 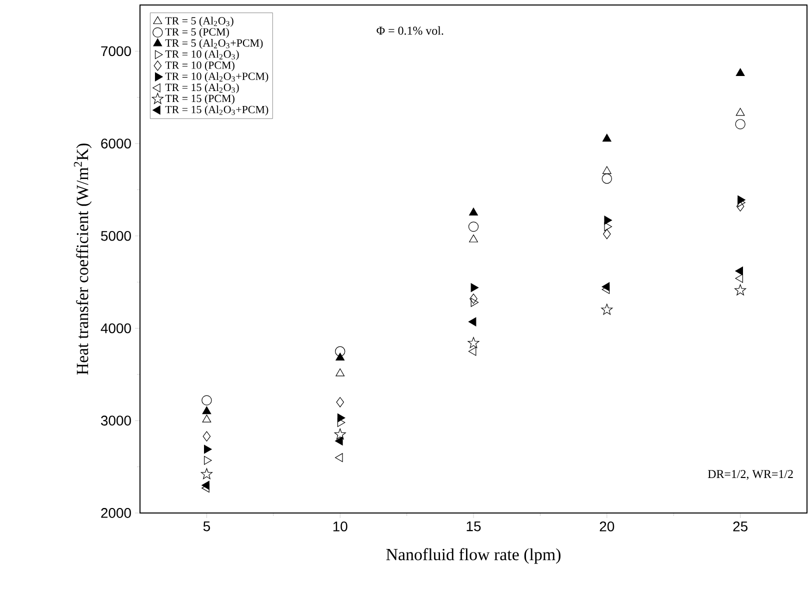 I want to click on y-tick-label: 6000, so click(x=116, y=143).